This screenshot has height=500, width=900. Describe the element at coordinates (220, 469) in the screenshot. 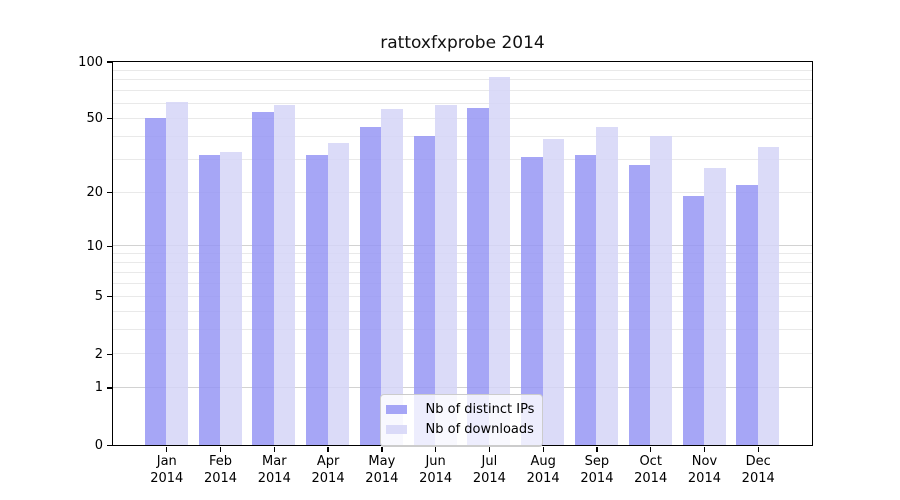

I see `x-tick-label-feb: Feb 2014` at that location.